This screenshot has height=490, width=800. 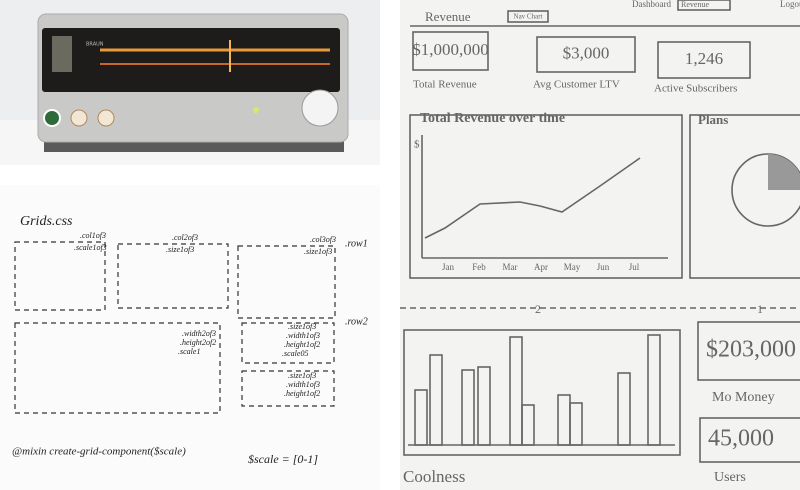 I want to click on header-button, so click(x=528, y=16).